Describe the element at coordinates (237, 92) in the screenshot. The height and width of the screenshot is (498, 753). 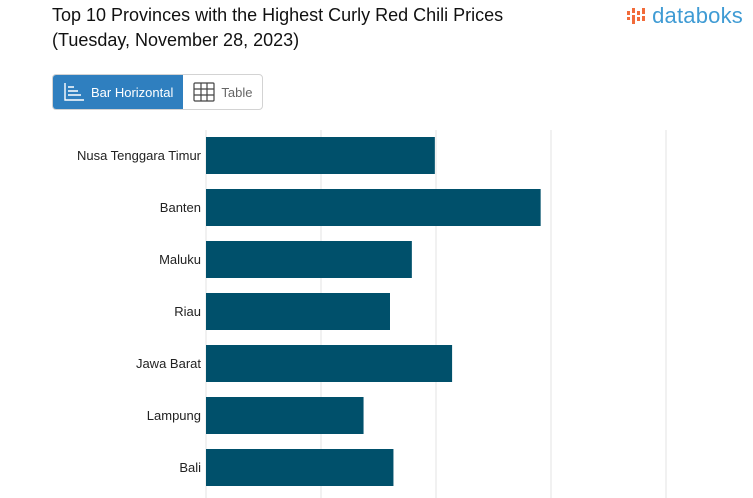
I see `tab-table-label: Table` at that location.